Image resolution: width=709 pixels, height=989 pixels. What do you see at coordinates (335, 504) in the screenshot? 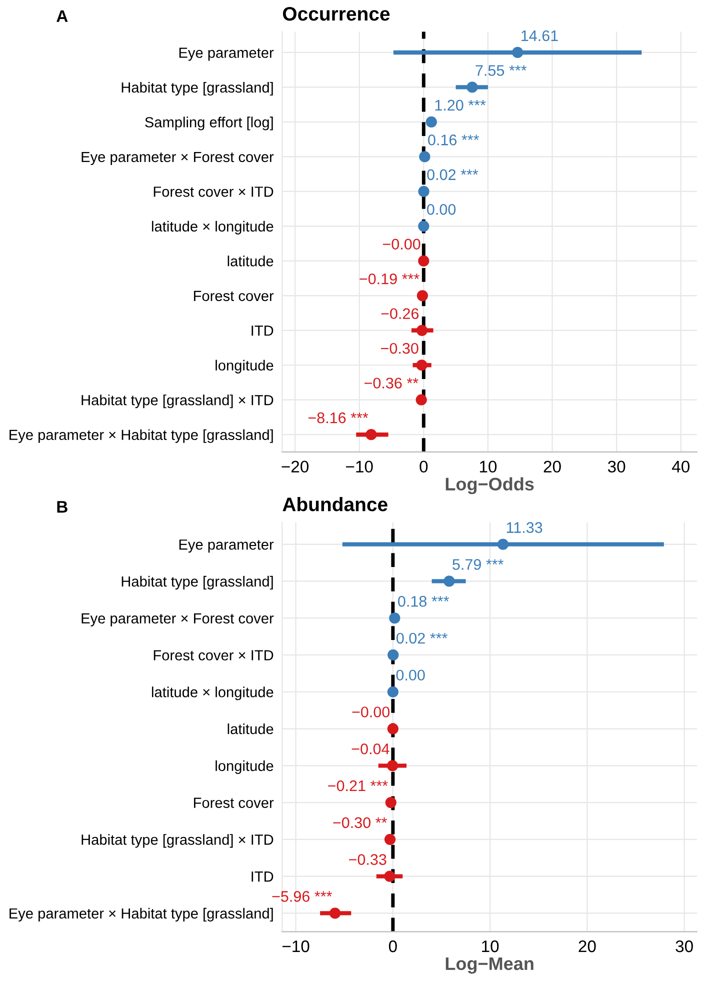
I see `chart-title: Abundance` at bounding box center [335, 504].